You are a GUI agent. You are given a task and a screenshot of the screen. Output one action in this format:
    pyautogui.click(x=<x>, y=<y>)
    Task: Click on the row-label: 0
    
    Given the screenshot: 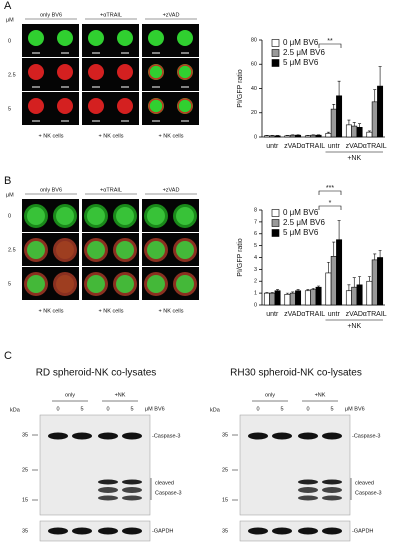 What is the action you would take?
    pyautogui.click(x=9, y=41)
    